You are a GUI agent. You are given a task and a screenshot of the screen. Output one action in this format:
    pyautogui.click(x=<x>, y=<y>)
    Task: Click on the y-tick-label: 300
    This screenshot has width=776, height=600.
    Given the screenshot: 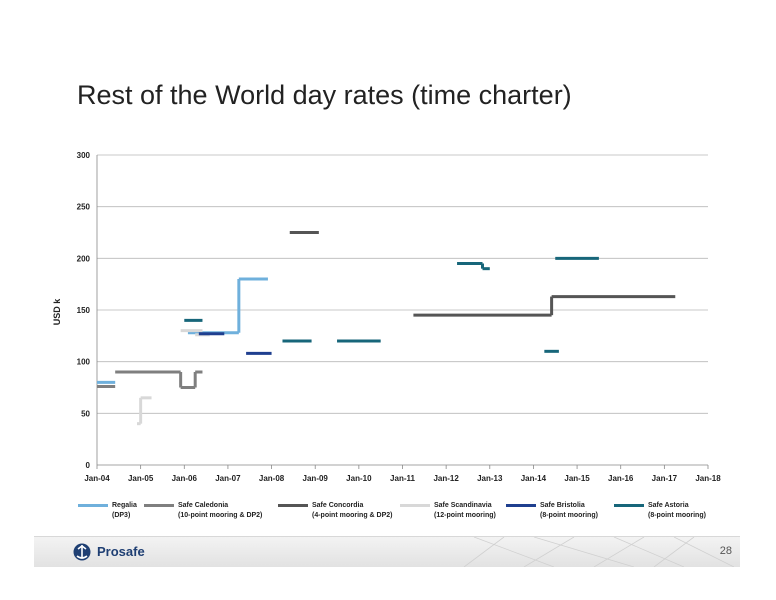 What is the action you would take?
    pyautogui.click(x=84, y=155)
    